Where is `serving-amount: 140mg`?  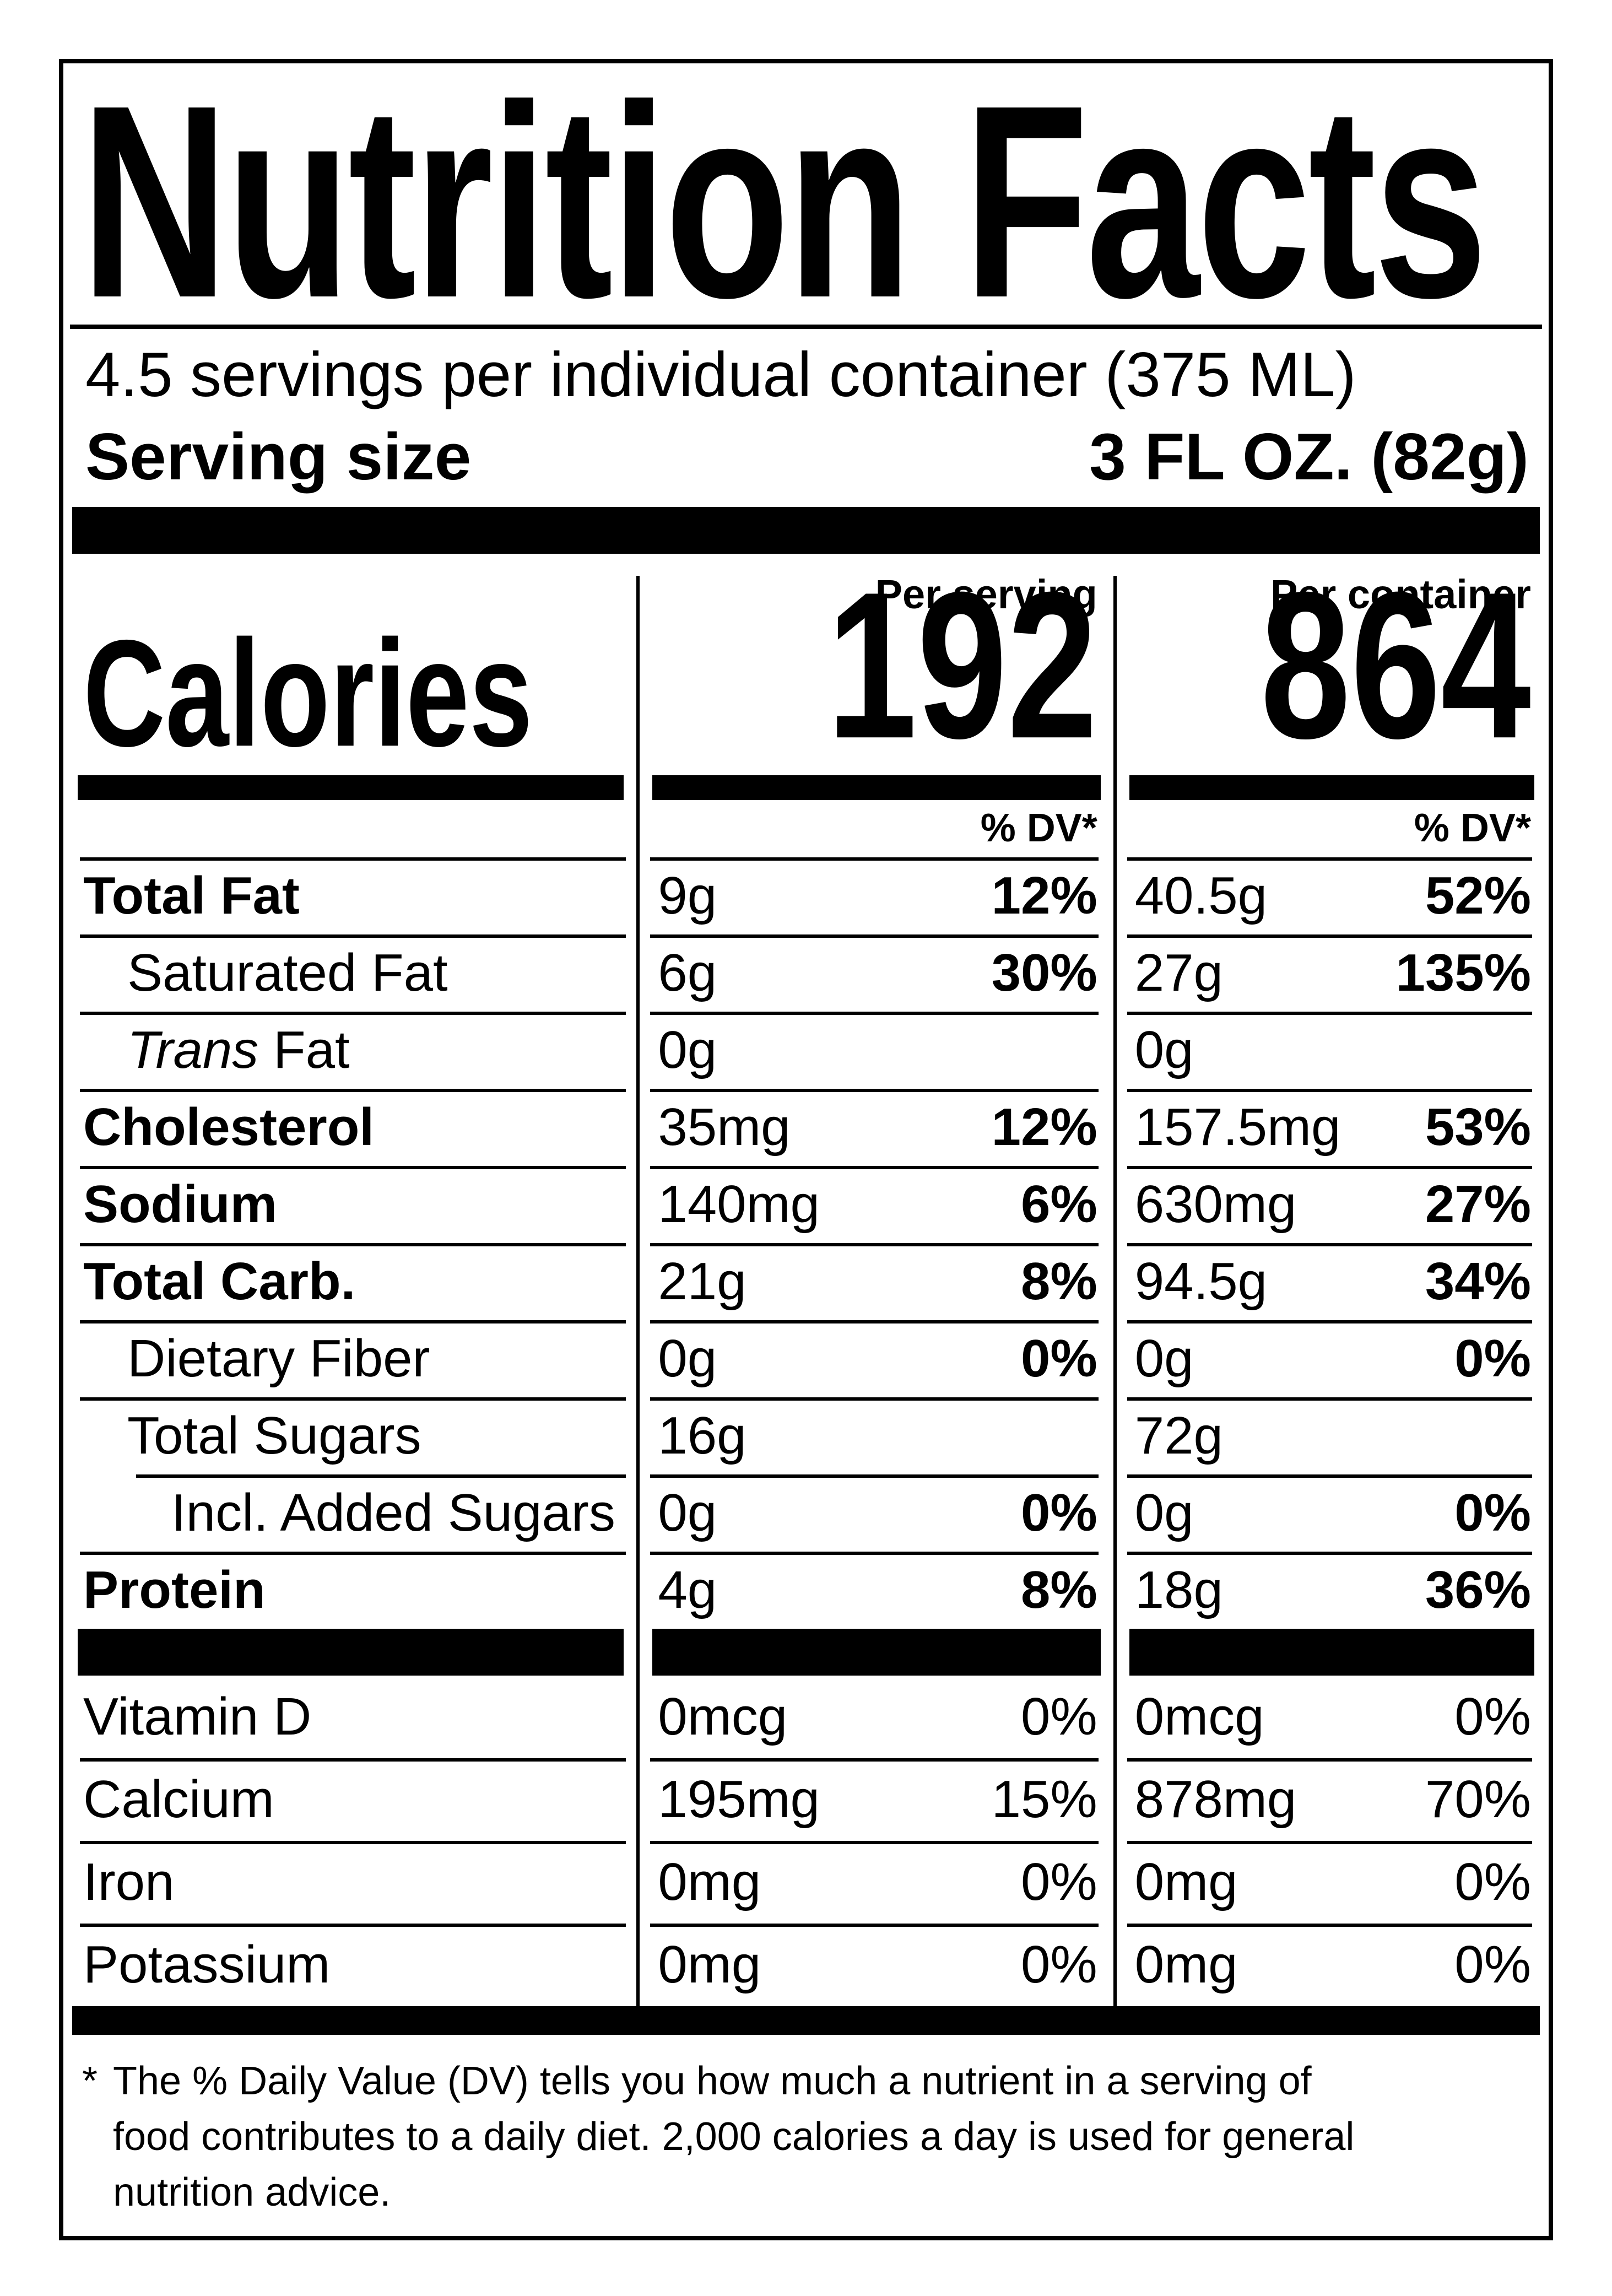
serving-amount: 140mg is located at coordinates (739, 1204).